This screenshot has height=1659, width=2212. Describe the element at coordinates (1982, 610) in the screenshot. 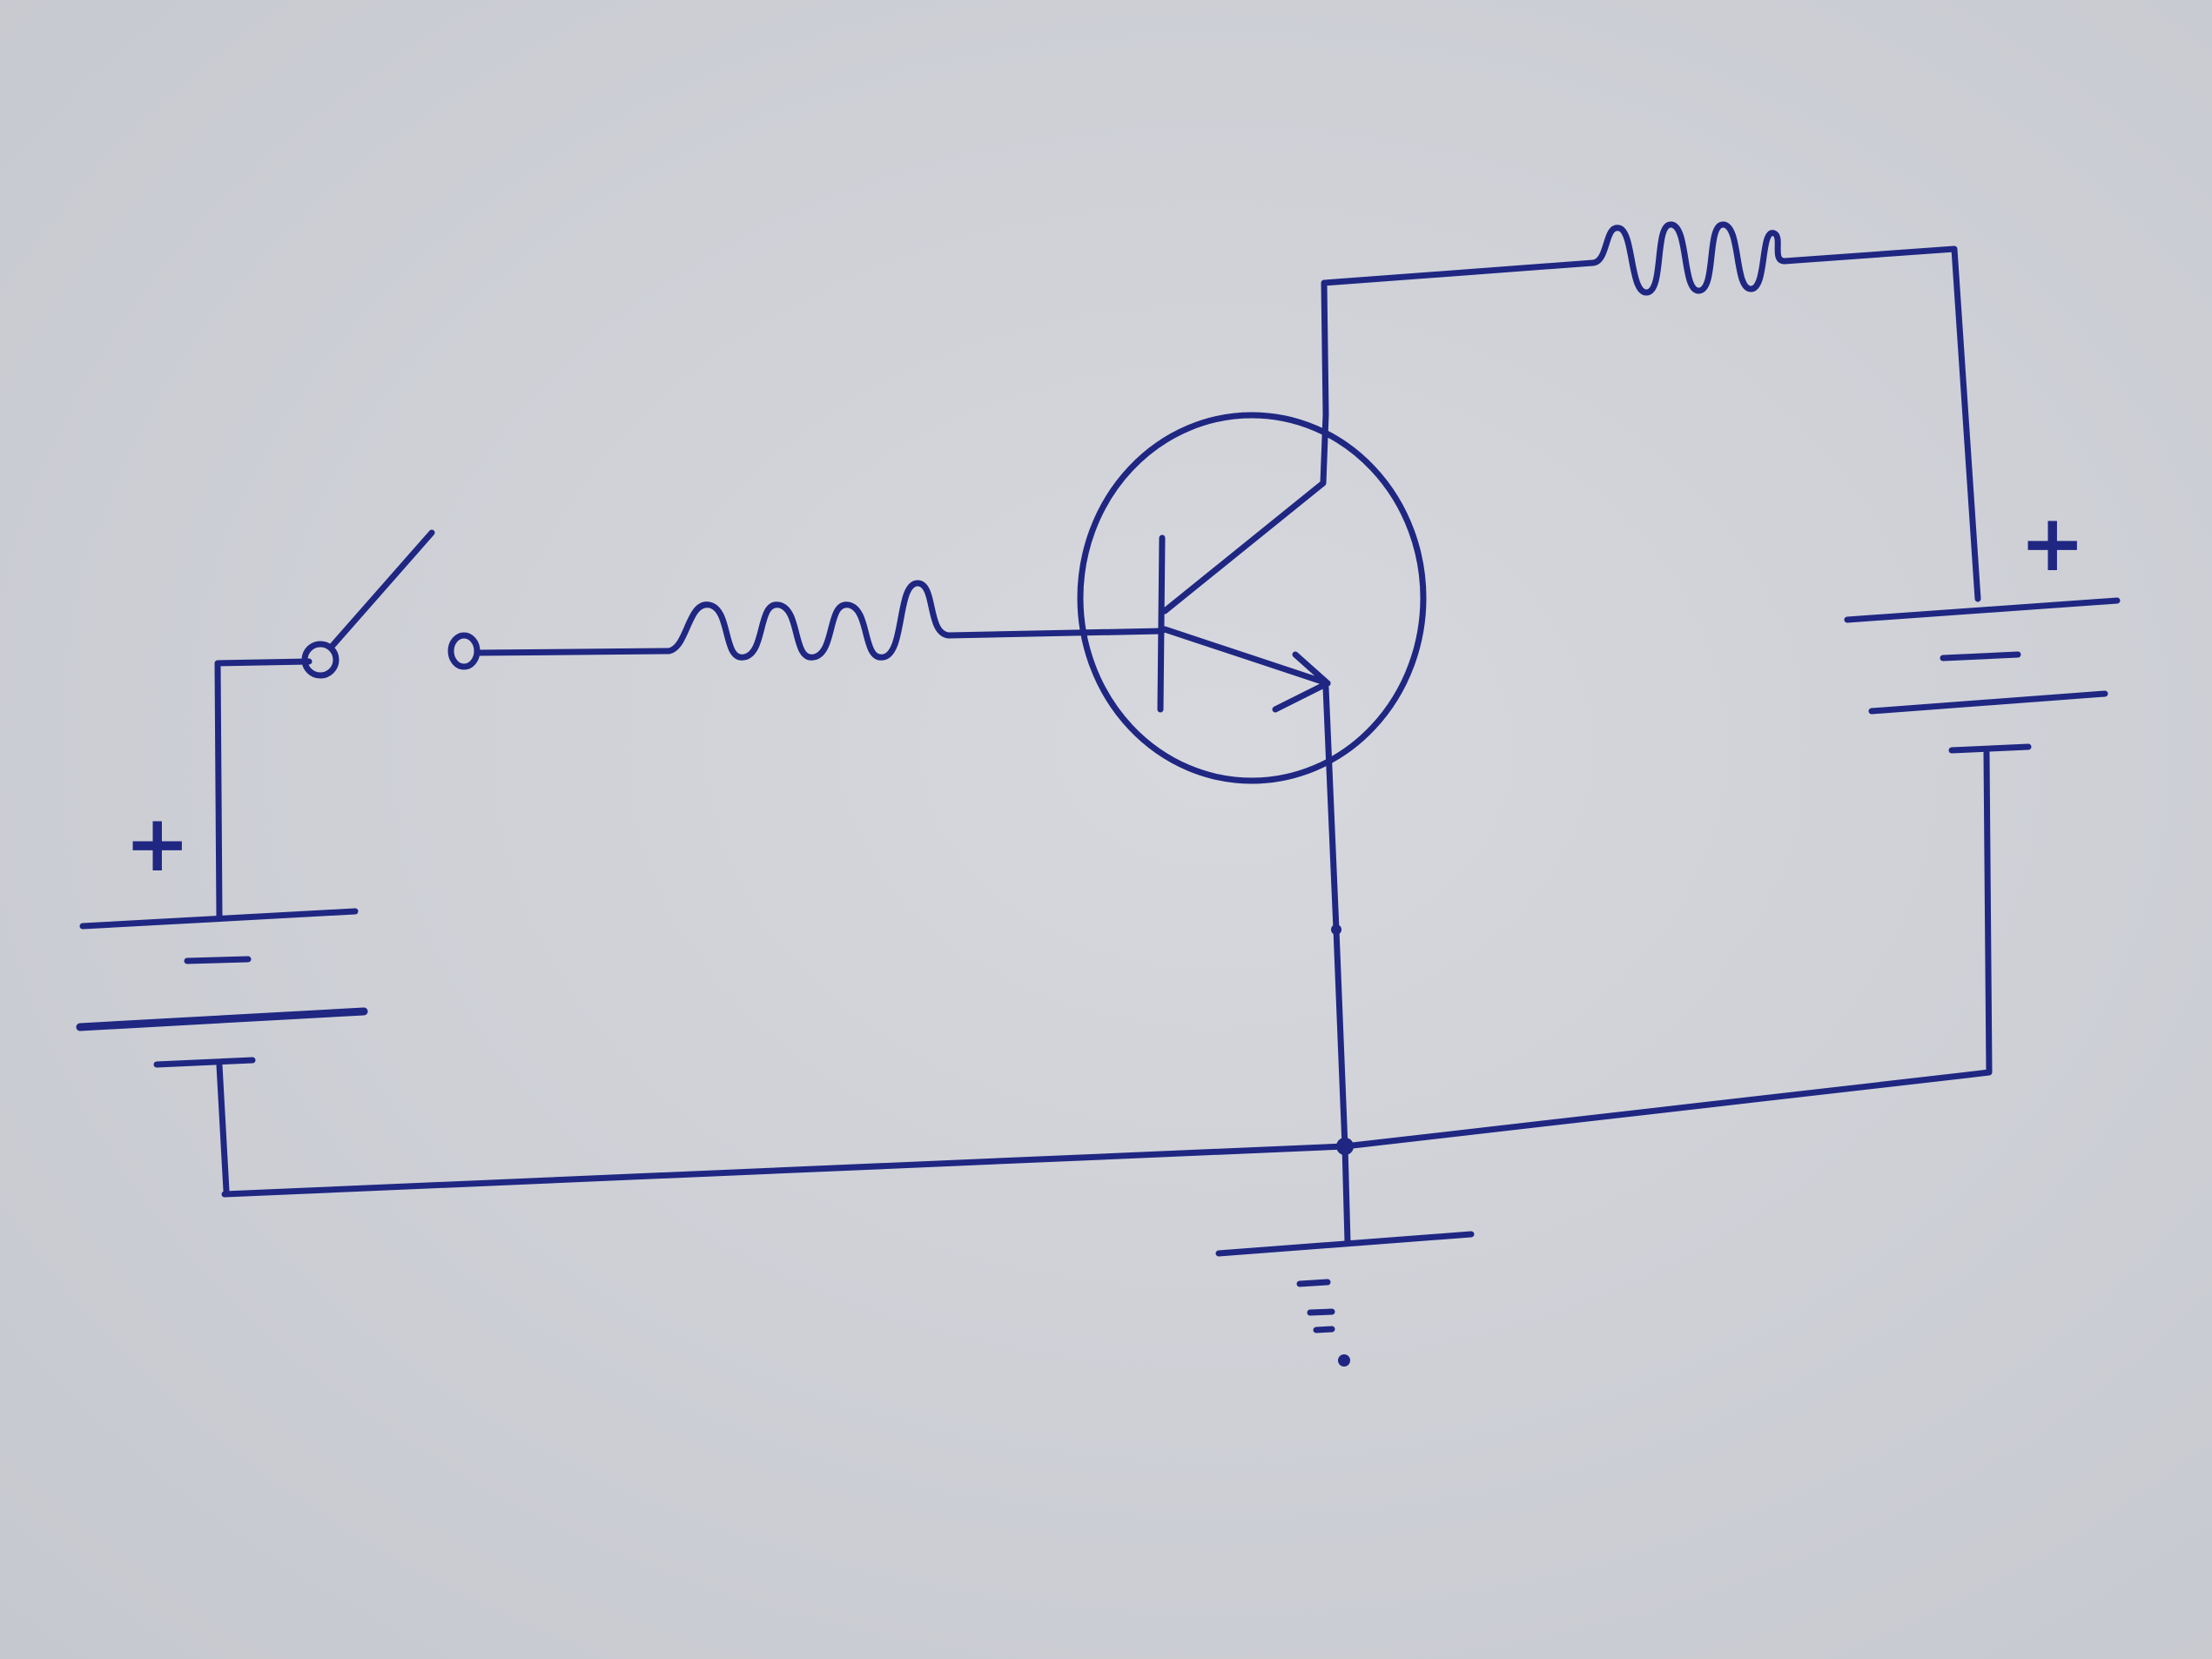

I see `supply-battery-long-plate` at that location.